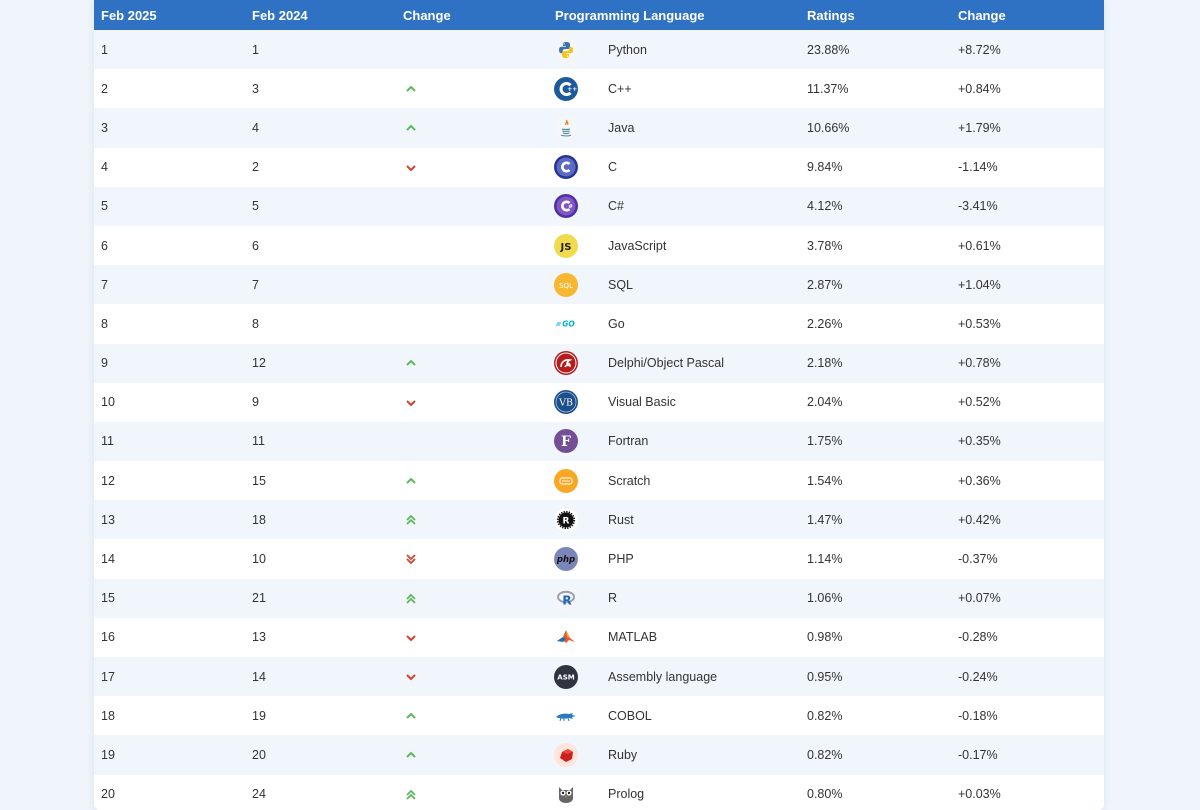  I want to click on rank-current: 20, so click(108, 794).